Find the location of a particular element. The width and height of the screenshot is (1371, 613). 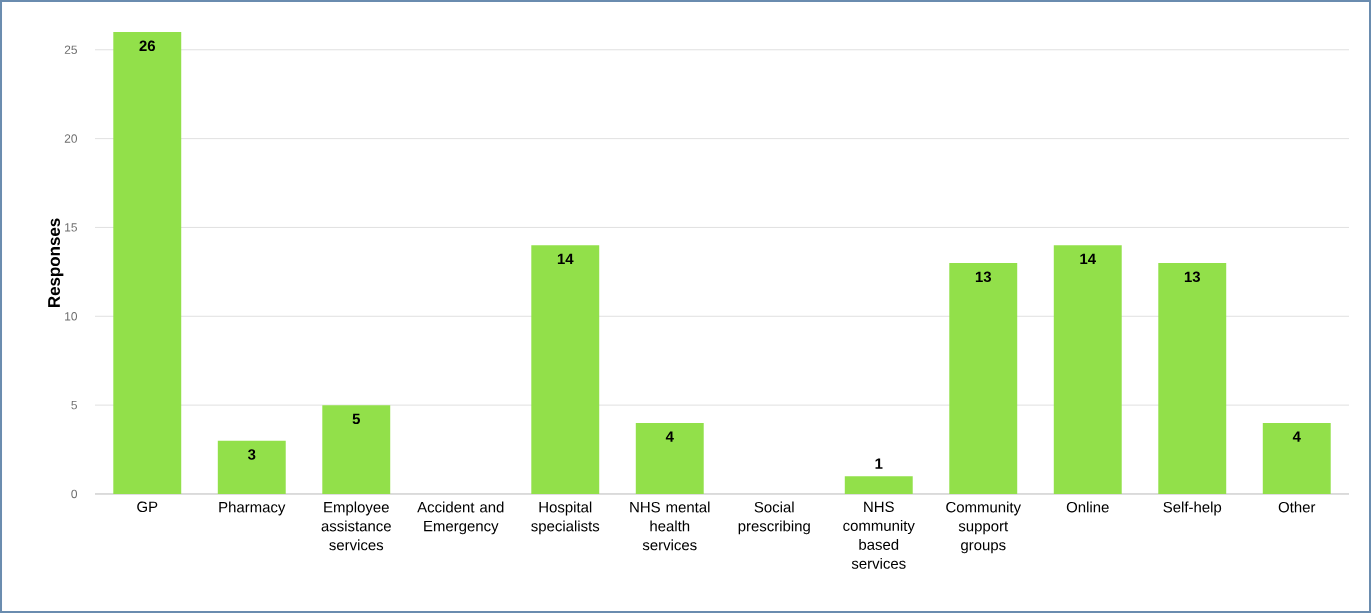

y-axis-title: Responses is located at coordinates (56, 263).